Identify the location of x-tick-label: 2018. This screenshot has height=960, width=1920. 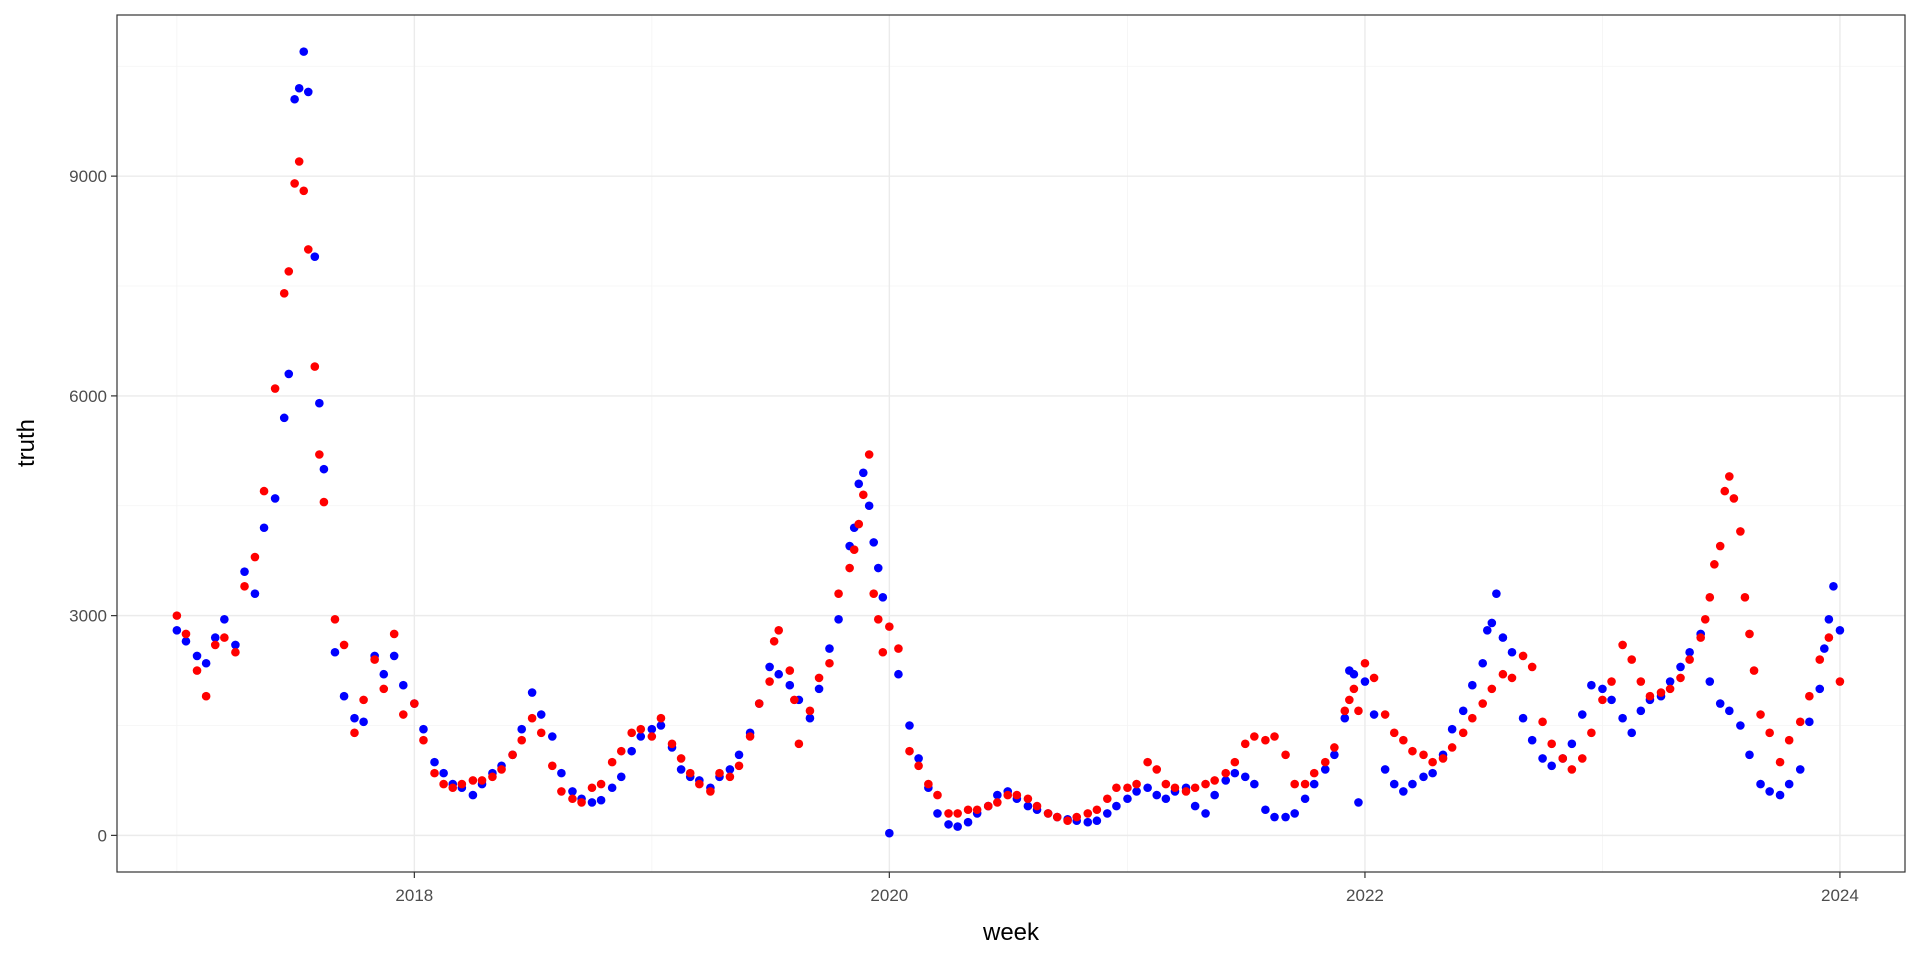
(414, 895).